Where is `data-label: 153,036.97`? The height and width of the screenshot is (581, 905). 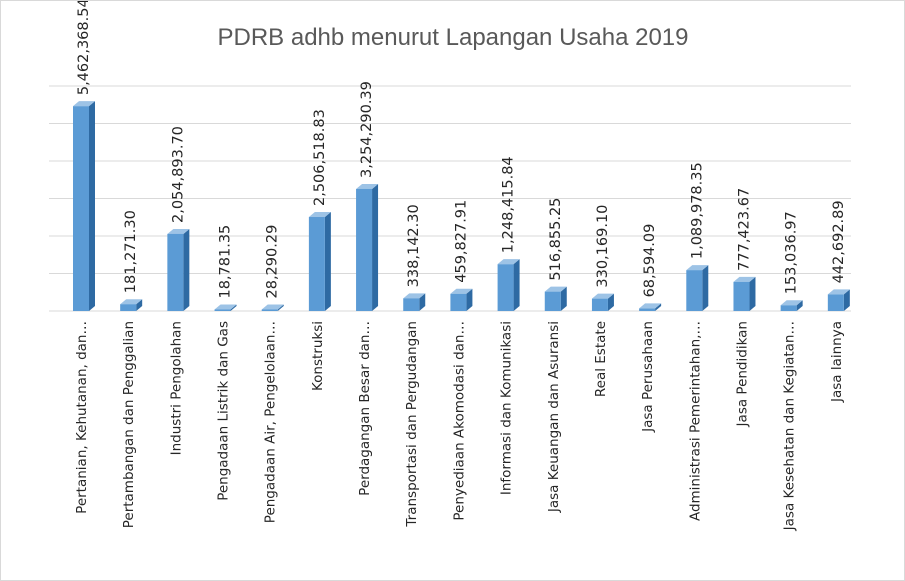
data-label: 153,036.97 is located at coordinates (792, 252).